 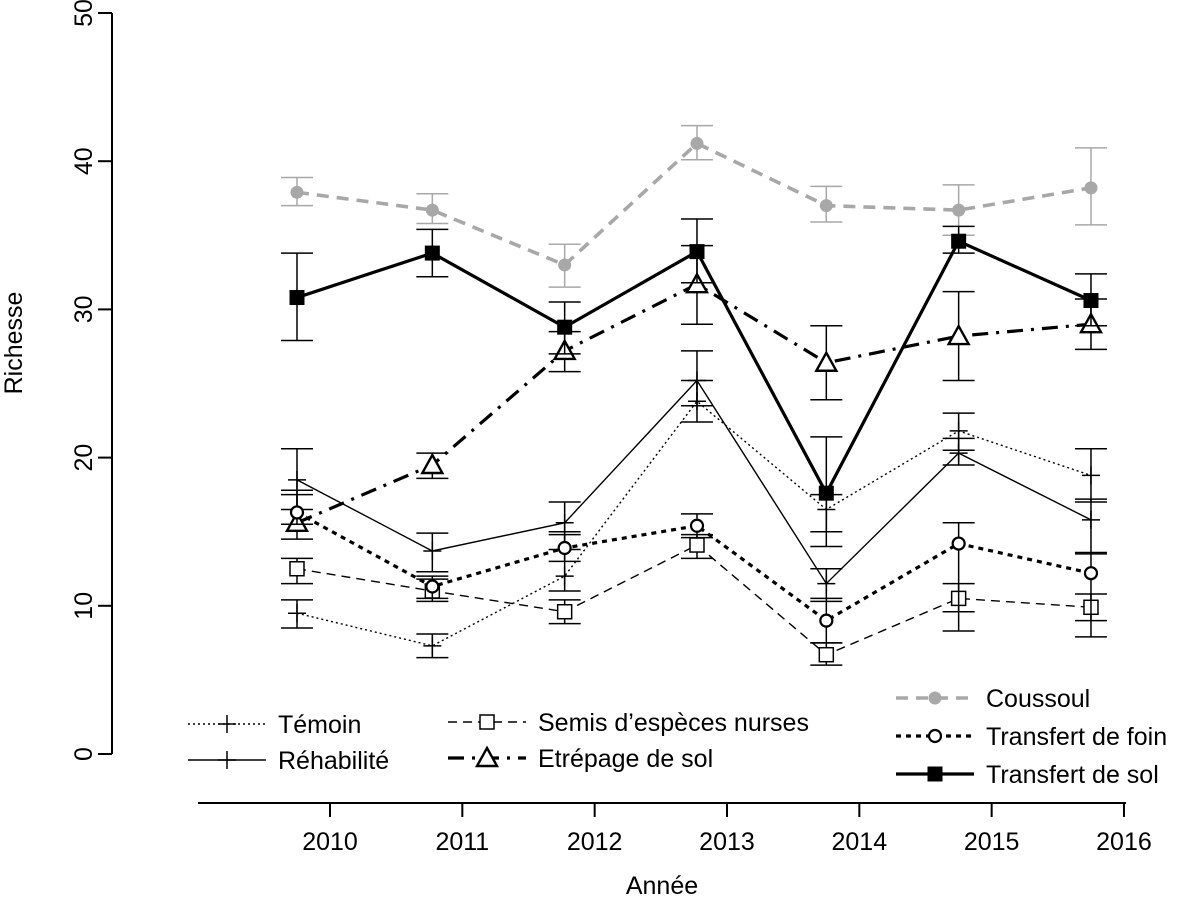 What do you see at coordinates (1124, 842) in the screenshot?
I see `x-tick-label: 2016` at bounding box center [1124, 842].